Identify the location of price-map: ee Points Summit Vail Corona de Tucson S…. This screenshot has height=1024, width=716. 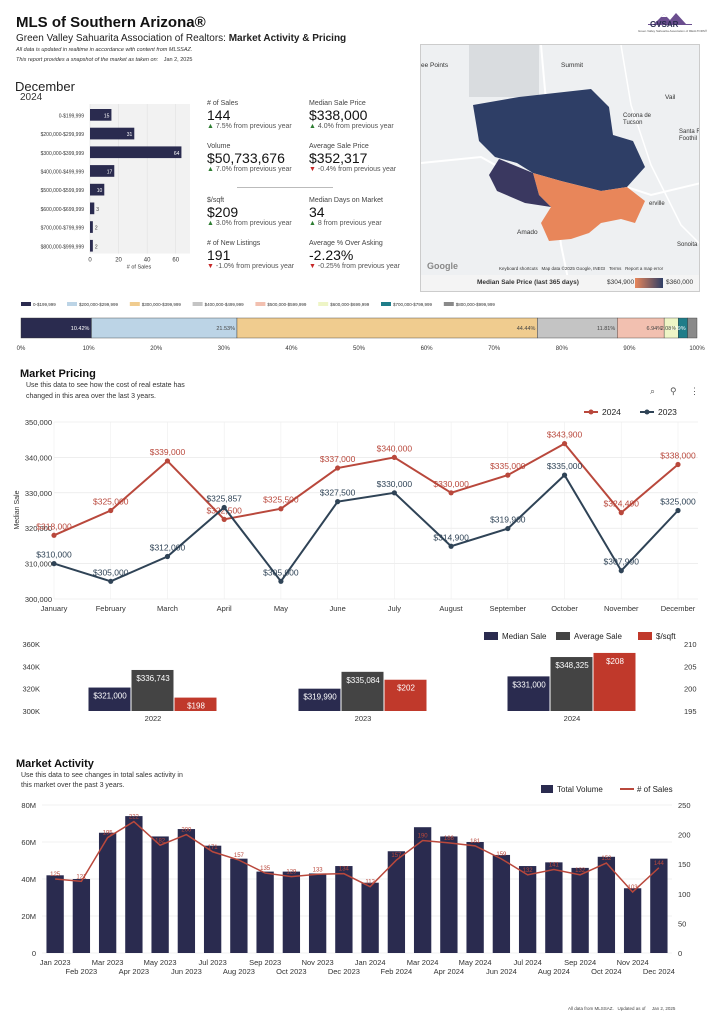
(560, 168).